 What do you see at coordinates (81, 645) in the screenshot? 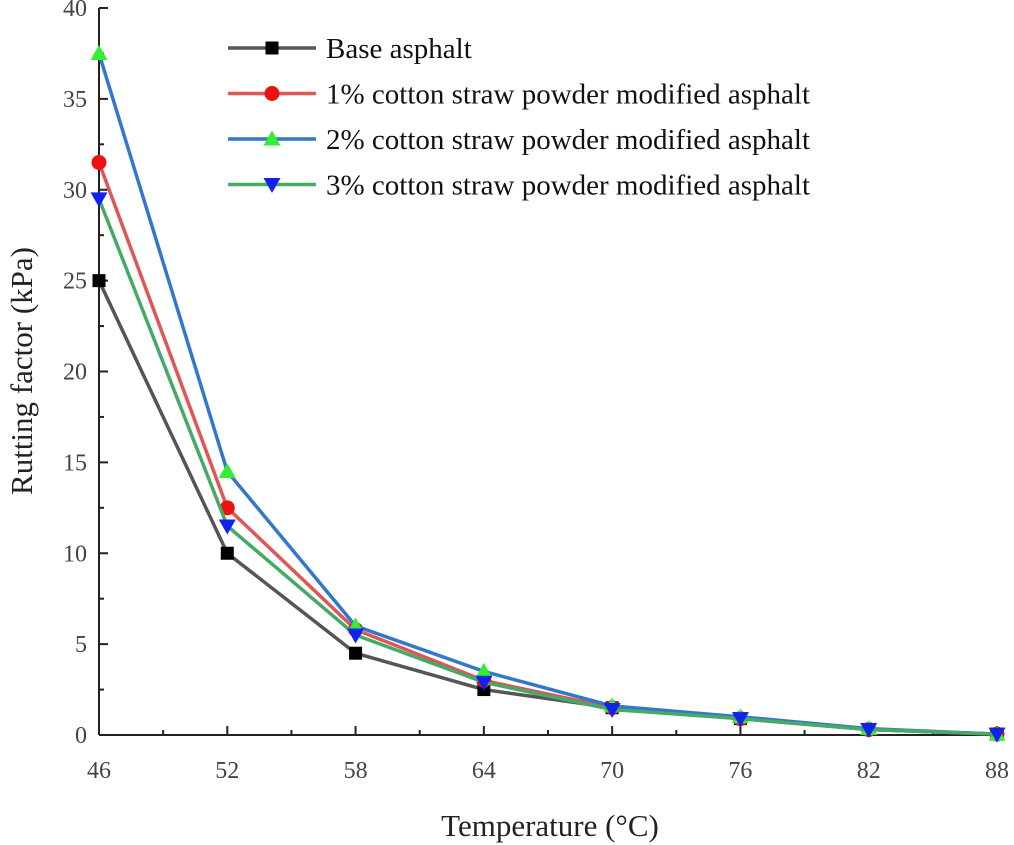
I see `y-tick-label: 5` at bounding box center [81, 645].